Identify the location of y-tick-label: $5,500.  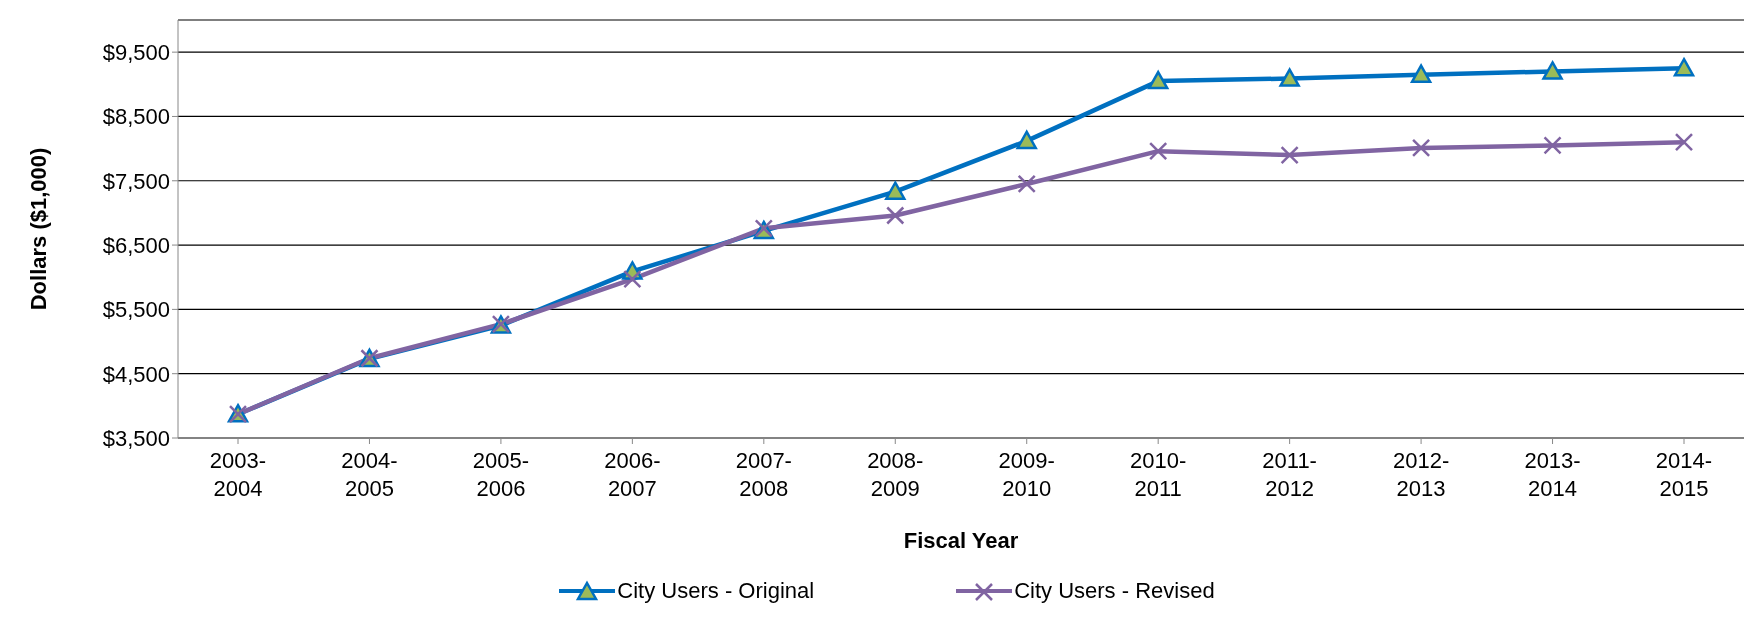
(136, 310).